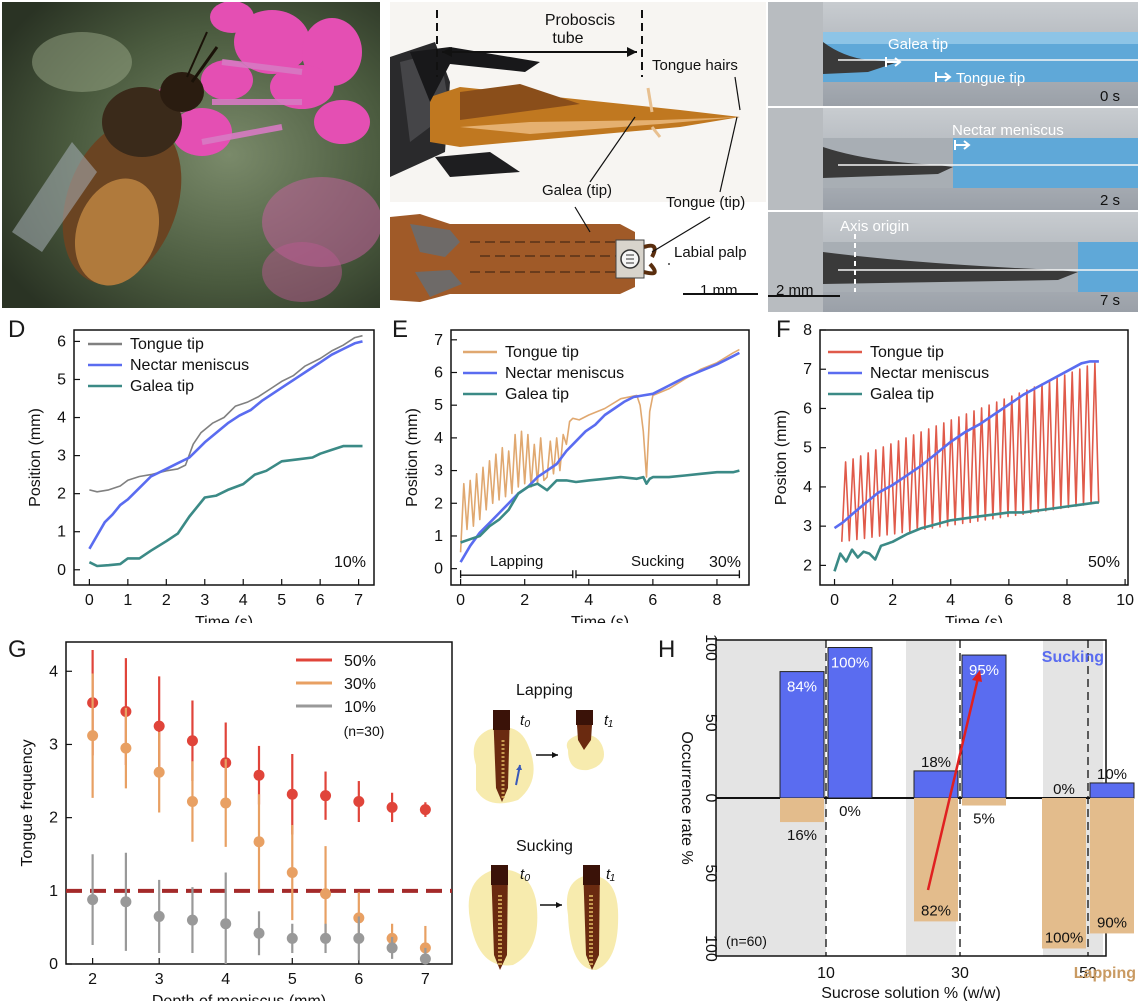 The height and width of the screenshot is (1001, 1139). What do you see at coordinates (875, 226) in the screenshot?
I see `axis-origin-label: Axis origin` at bounding box center [875, 226].